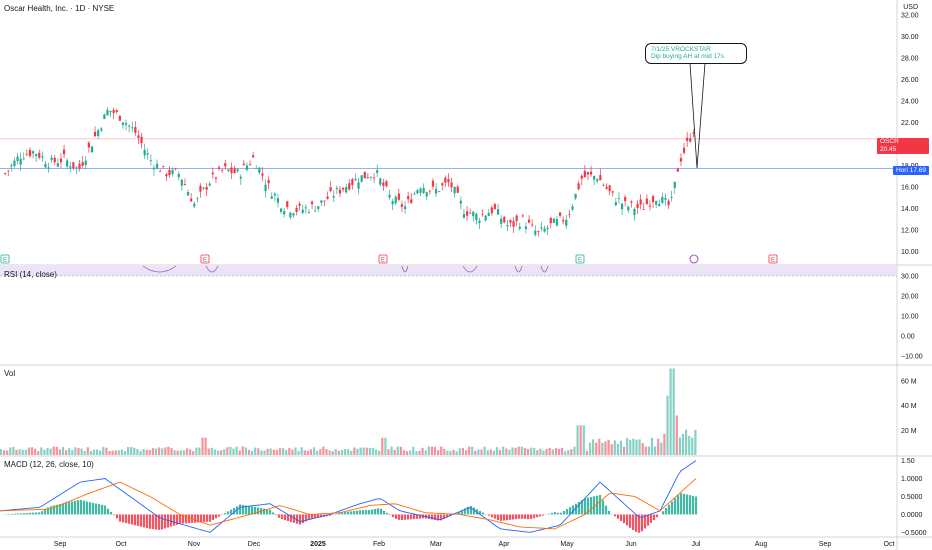 This screenshot has width=932, height=550. Describe the element at coordinates (910, 15) in the screenshot. I see `price-tick-label: 32.00` at that location.